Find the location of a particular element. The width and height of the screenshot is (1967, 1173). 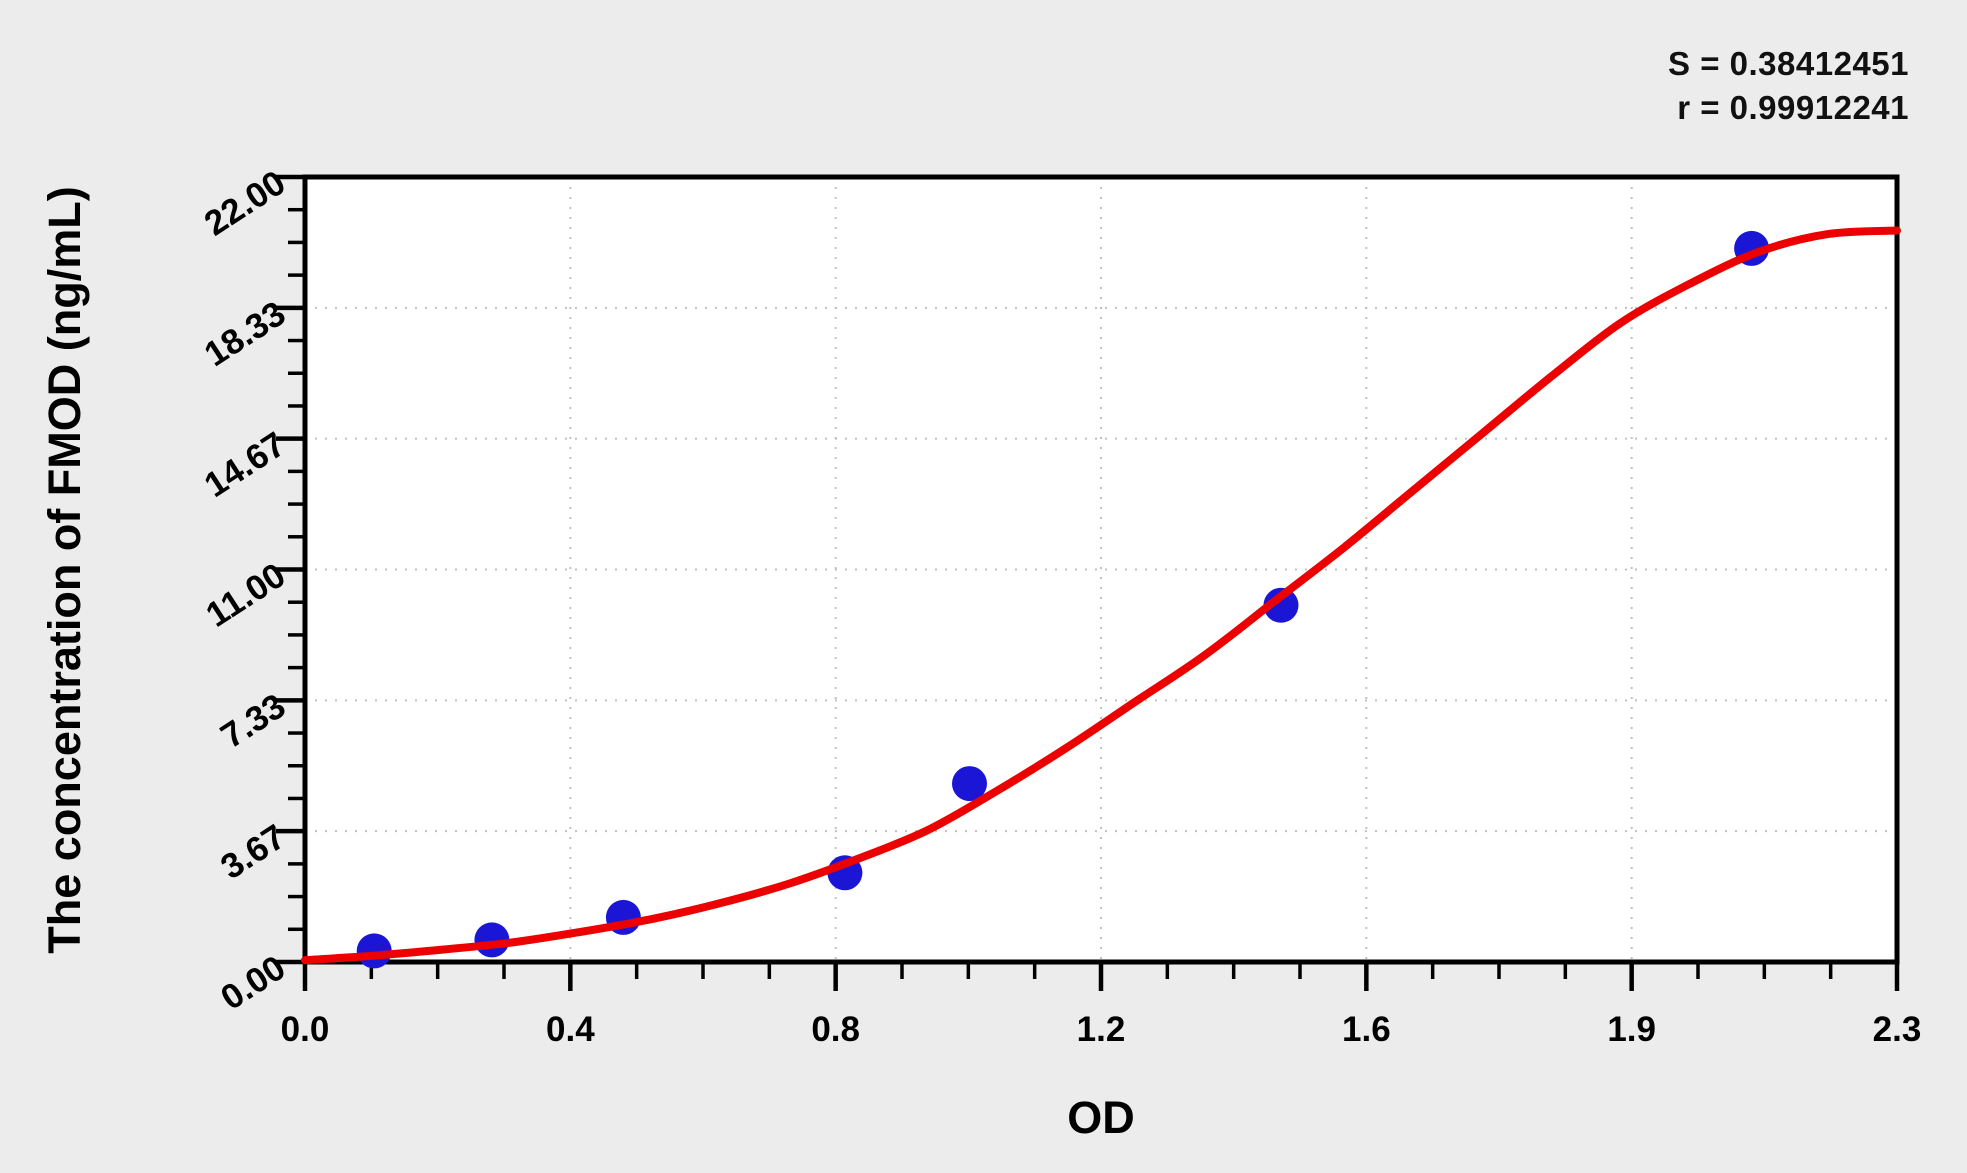

y-axis-title: The concentration of FMOD (ng/mL) is located at coordinates (64, 569).